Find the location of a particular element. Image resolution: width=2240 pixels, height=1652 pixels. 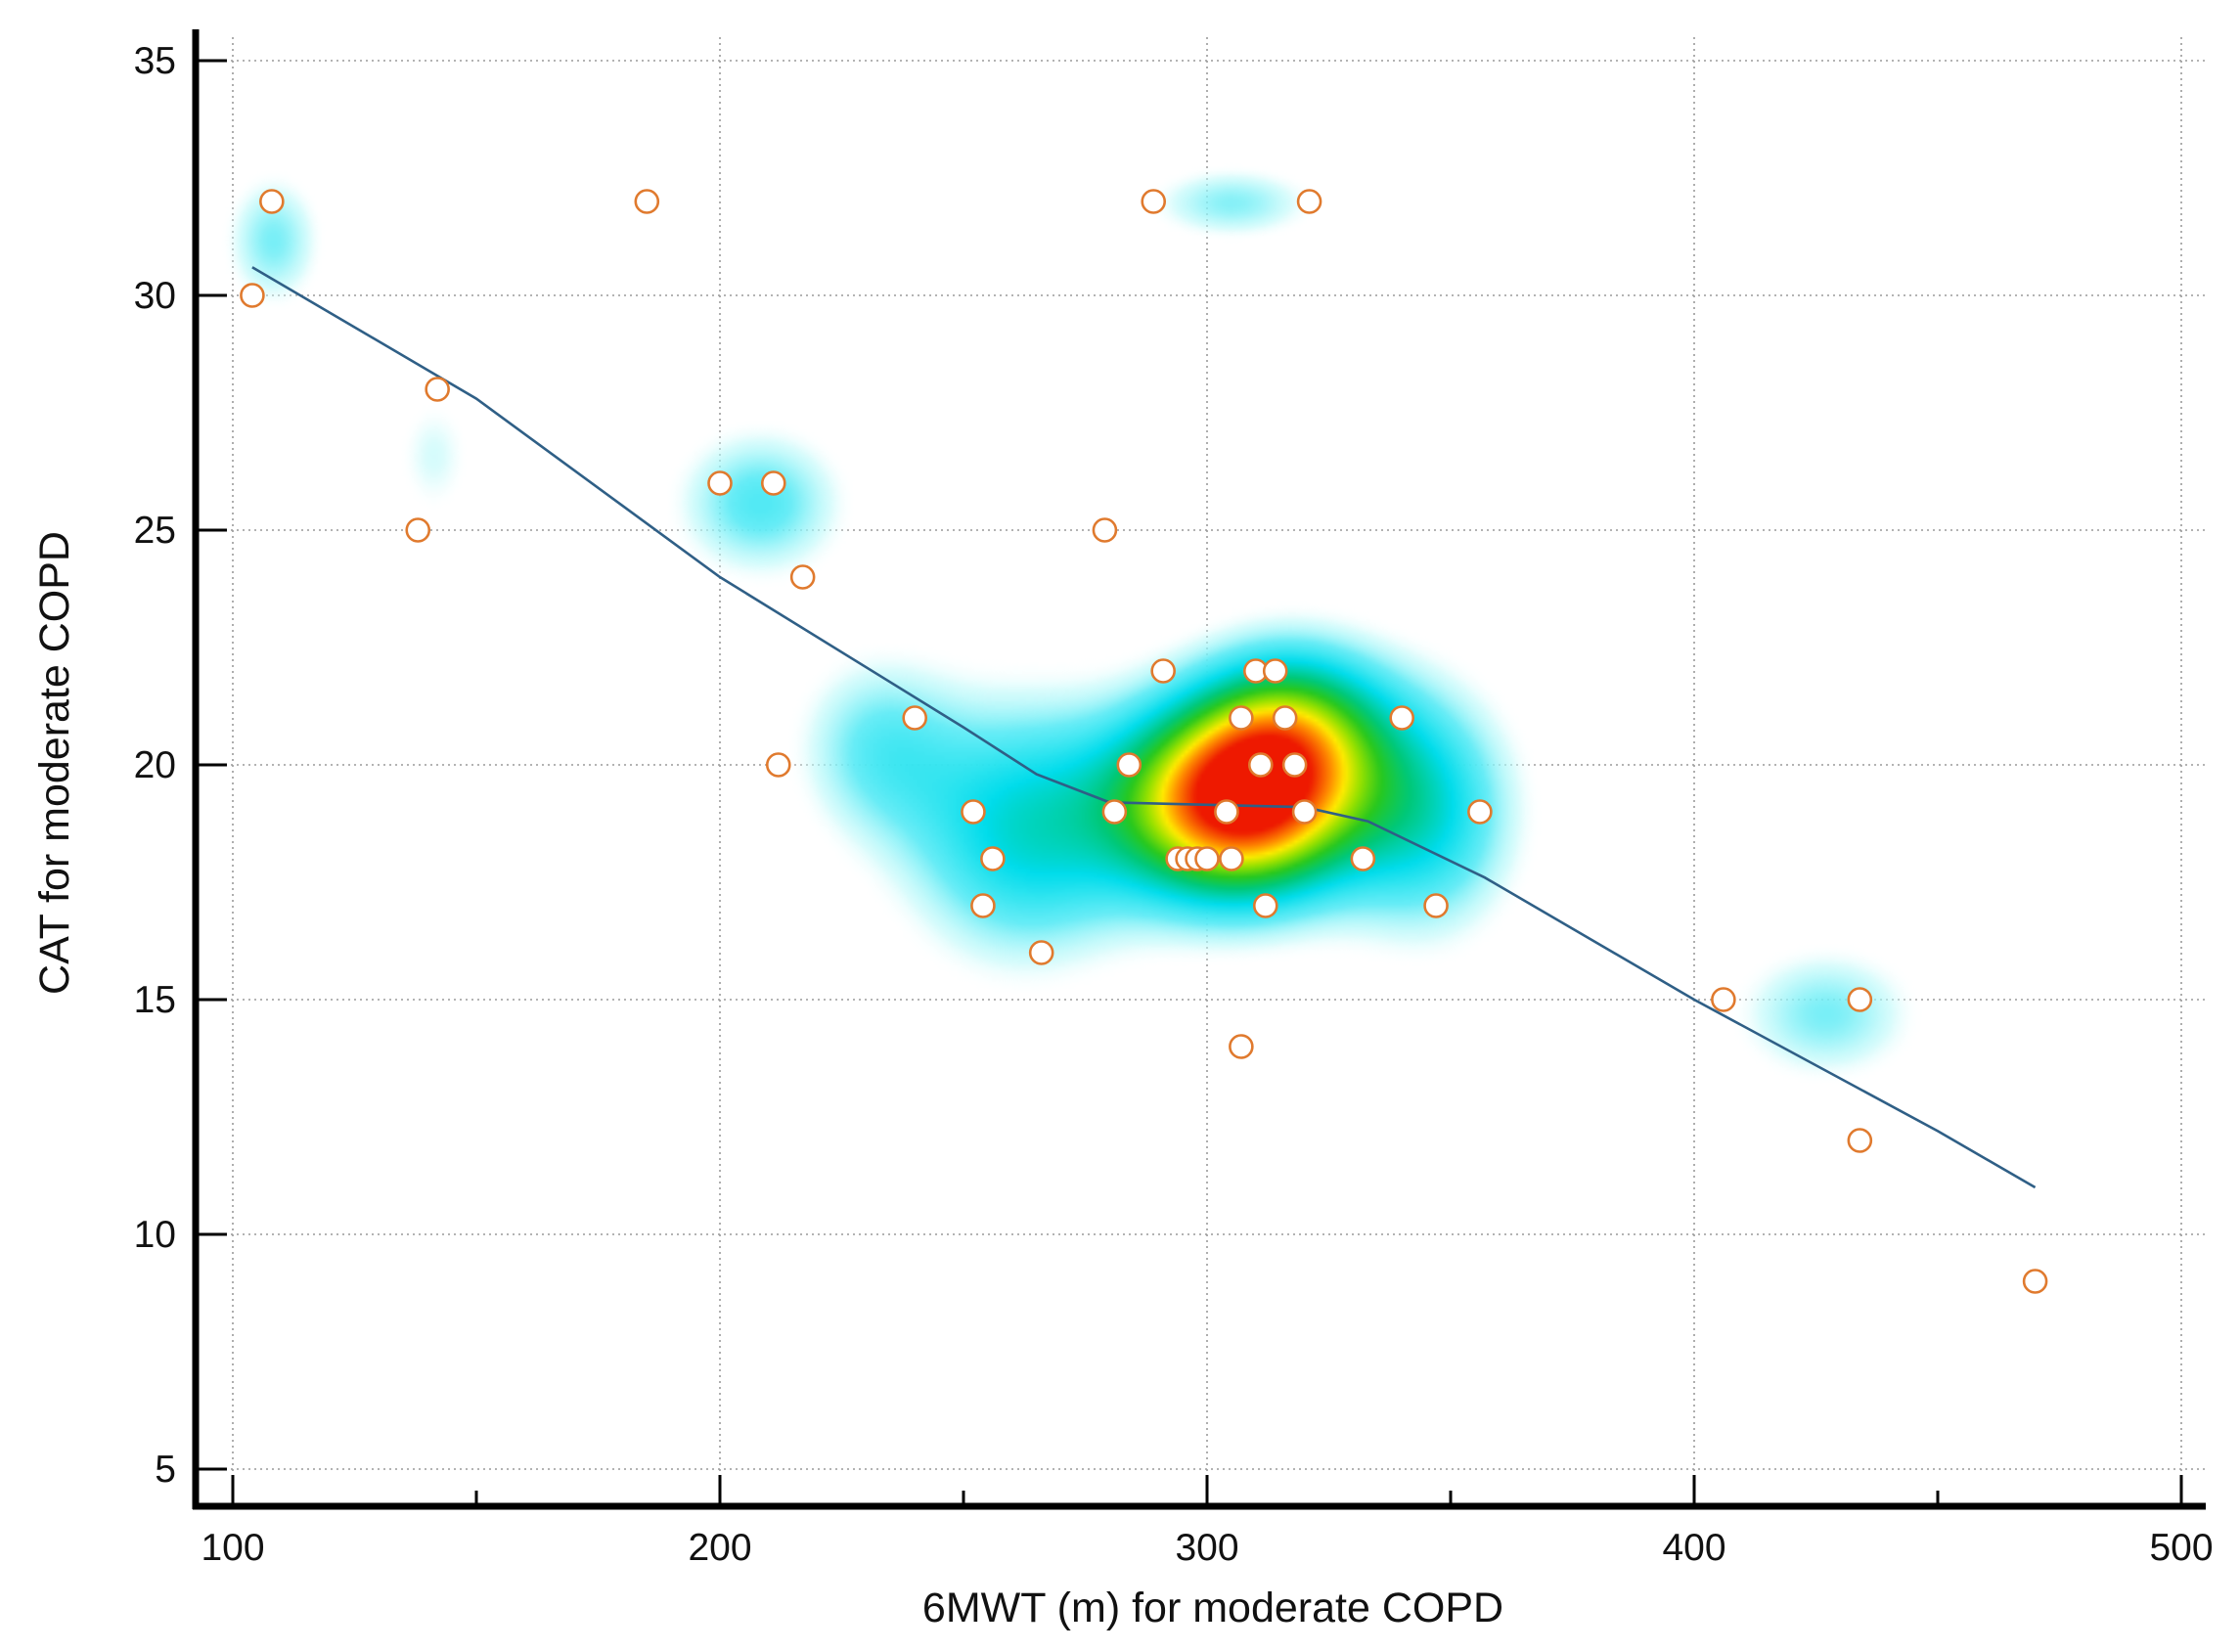

y-tick-label: 15 is located at coordinates (155, 1000).